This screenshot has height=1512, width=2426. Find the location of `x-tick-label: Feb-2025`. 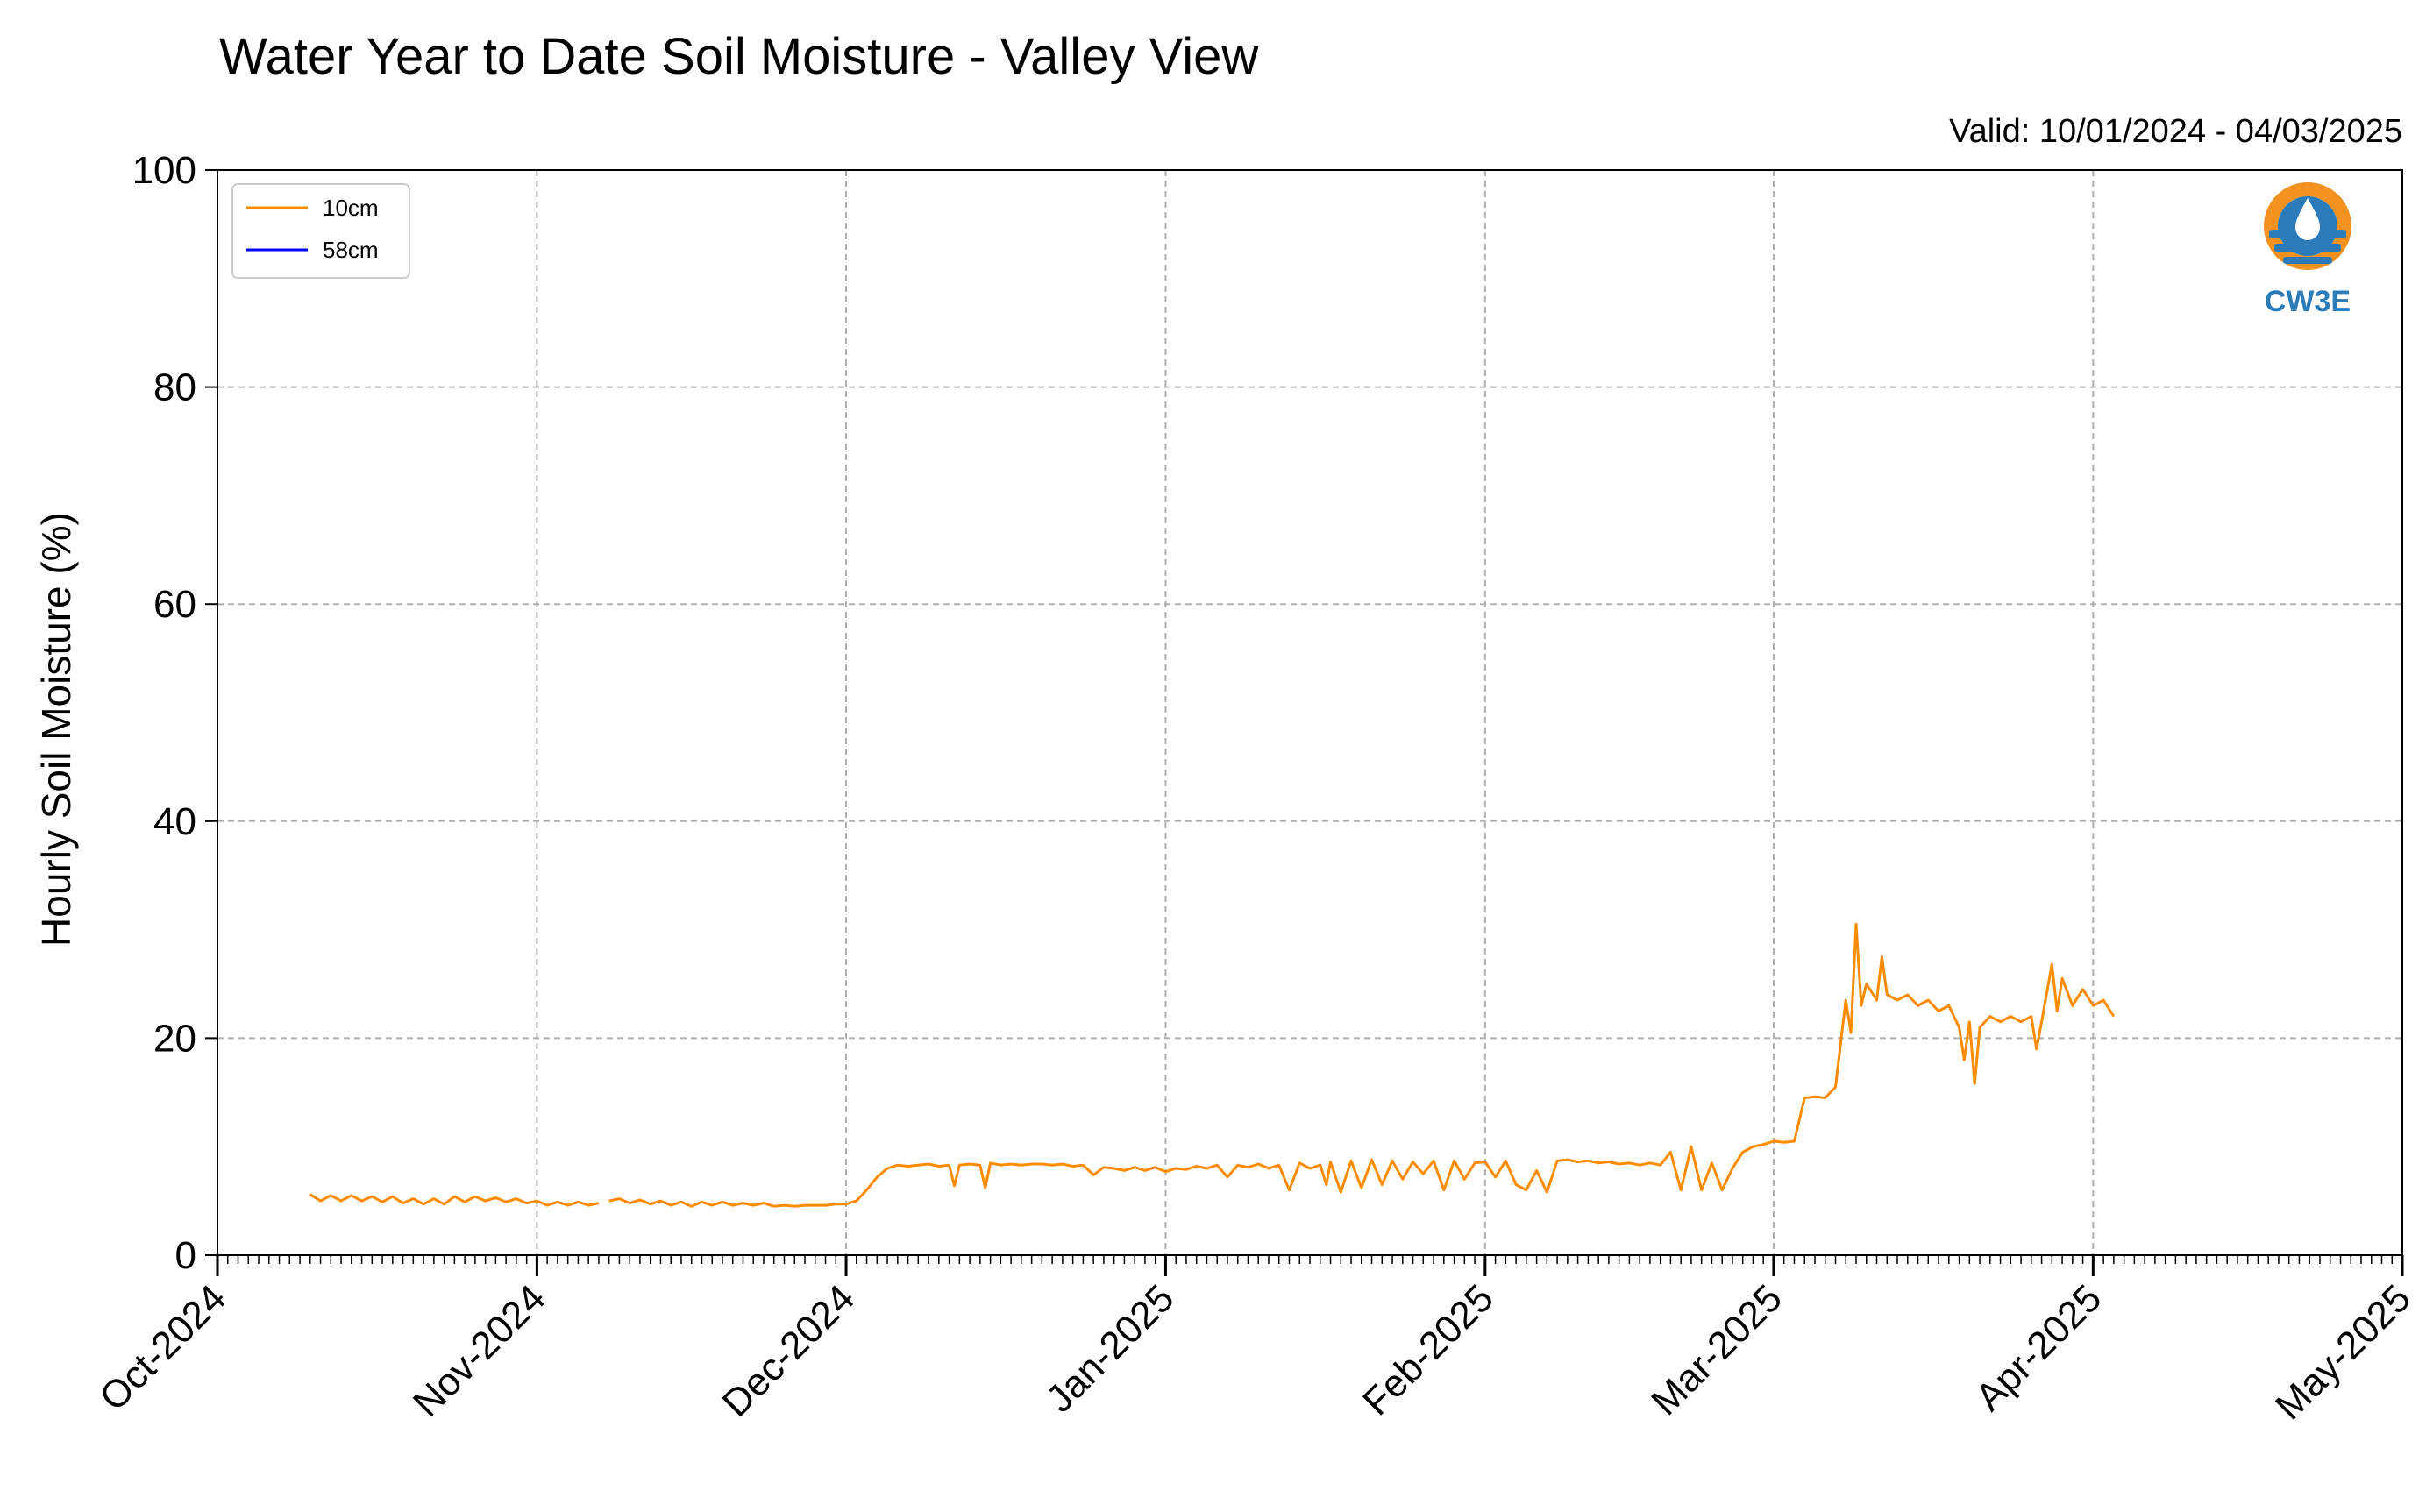

x-tick-label: Feb-2025 is located at coordinates (1428, 1349).